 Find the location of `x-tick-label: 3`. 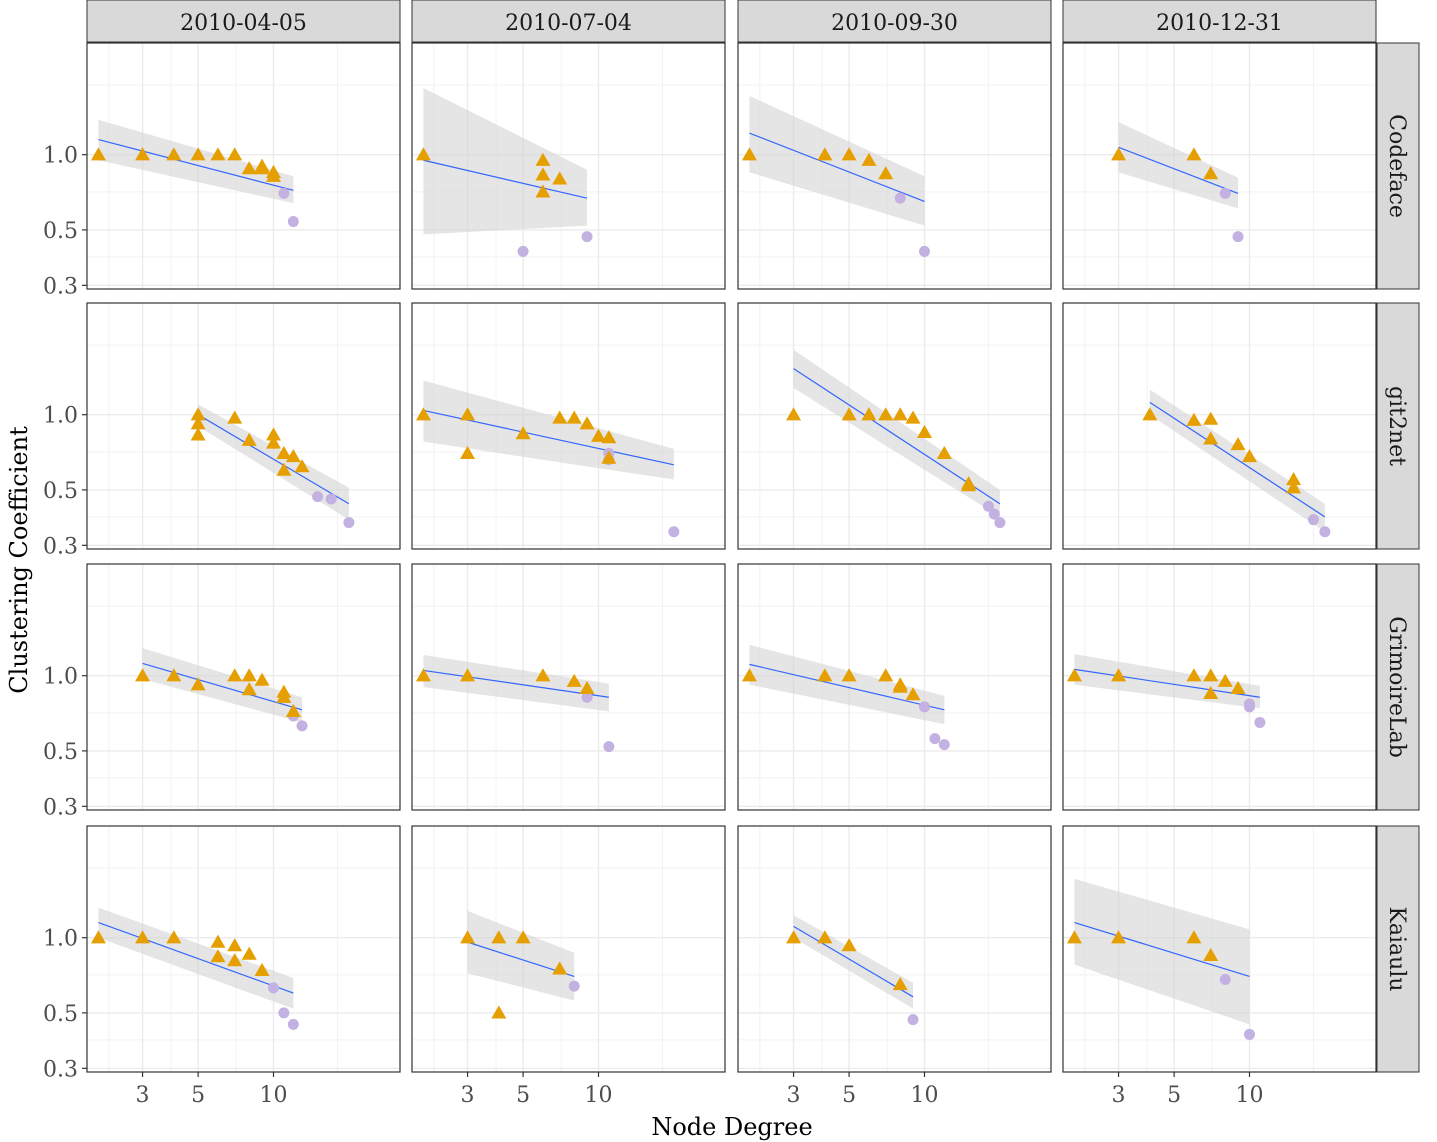

x-tick-label: 3 is located at coordinates (468, 1095).